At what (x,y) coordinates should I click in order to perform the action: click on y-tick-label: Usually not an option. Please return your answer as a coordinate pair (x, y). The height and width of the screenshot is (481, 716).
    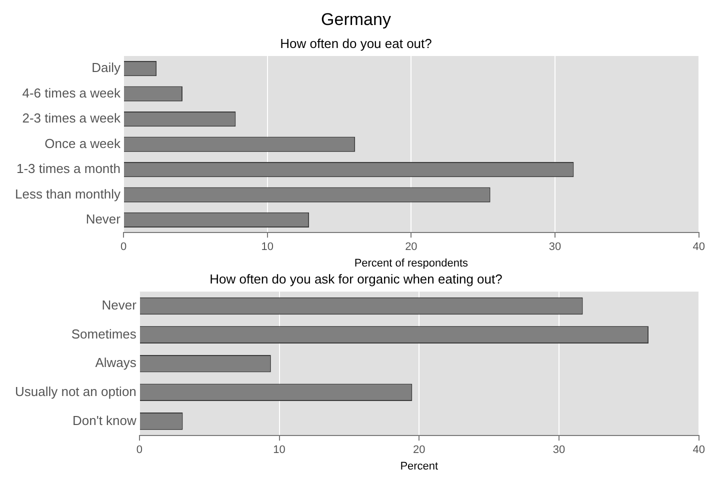
    Looking at the image, I should click on (75, 391).